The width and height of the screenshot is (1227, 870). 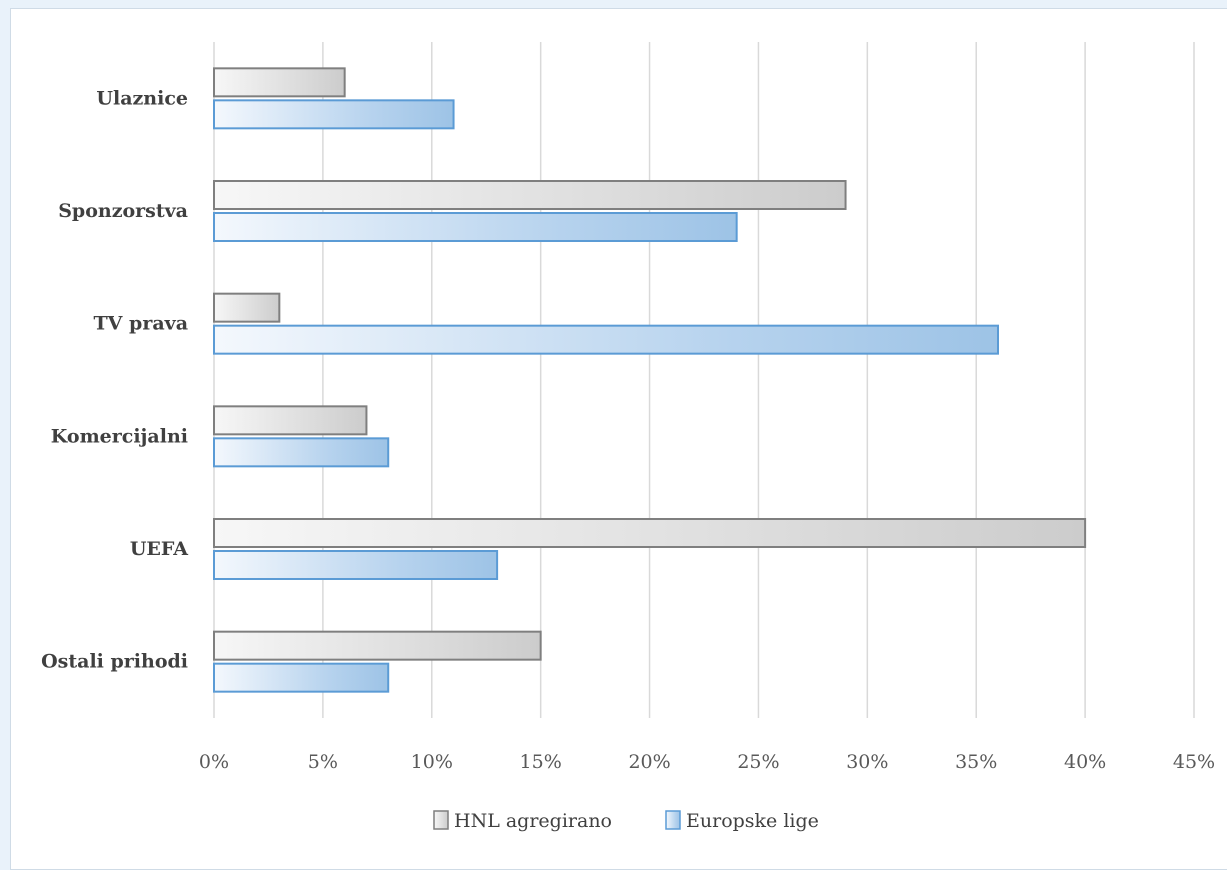 I want to click on category-label: Komercijalni, so click(x=119, y=436).